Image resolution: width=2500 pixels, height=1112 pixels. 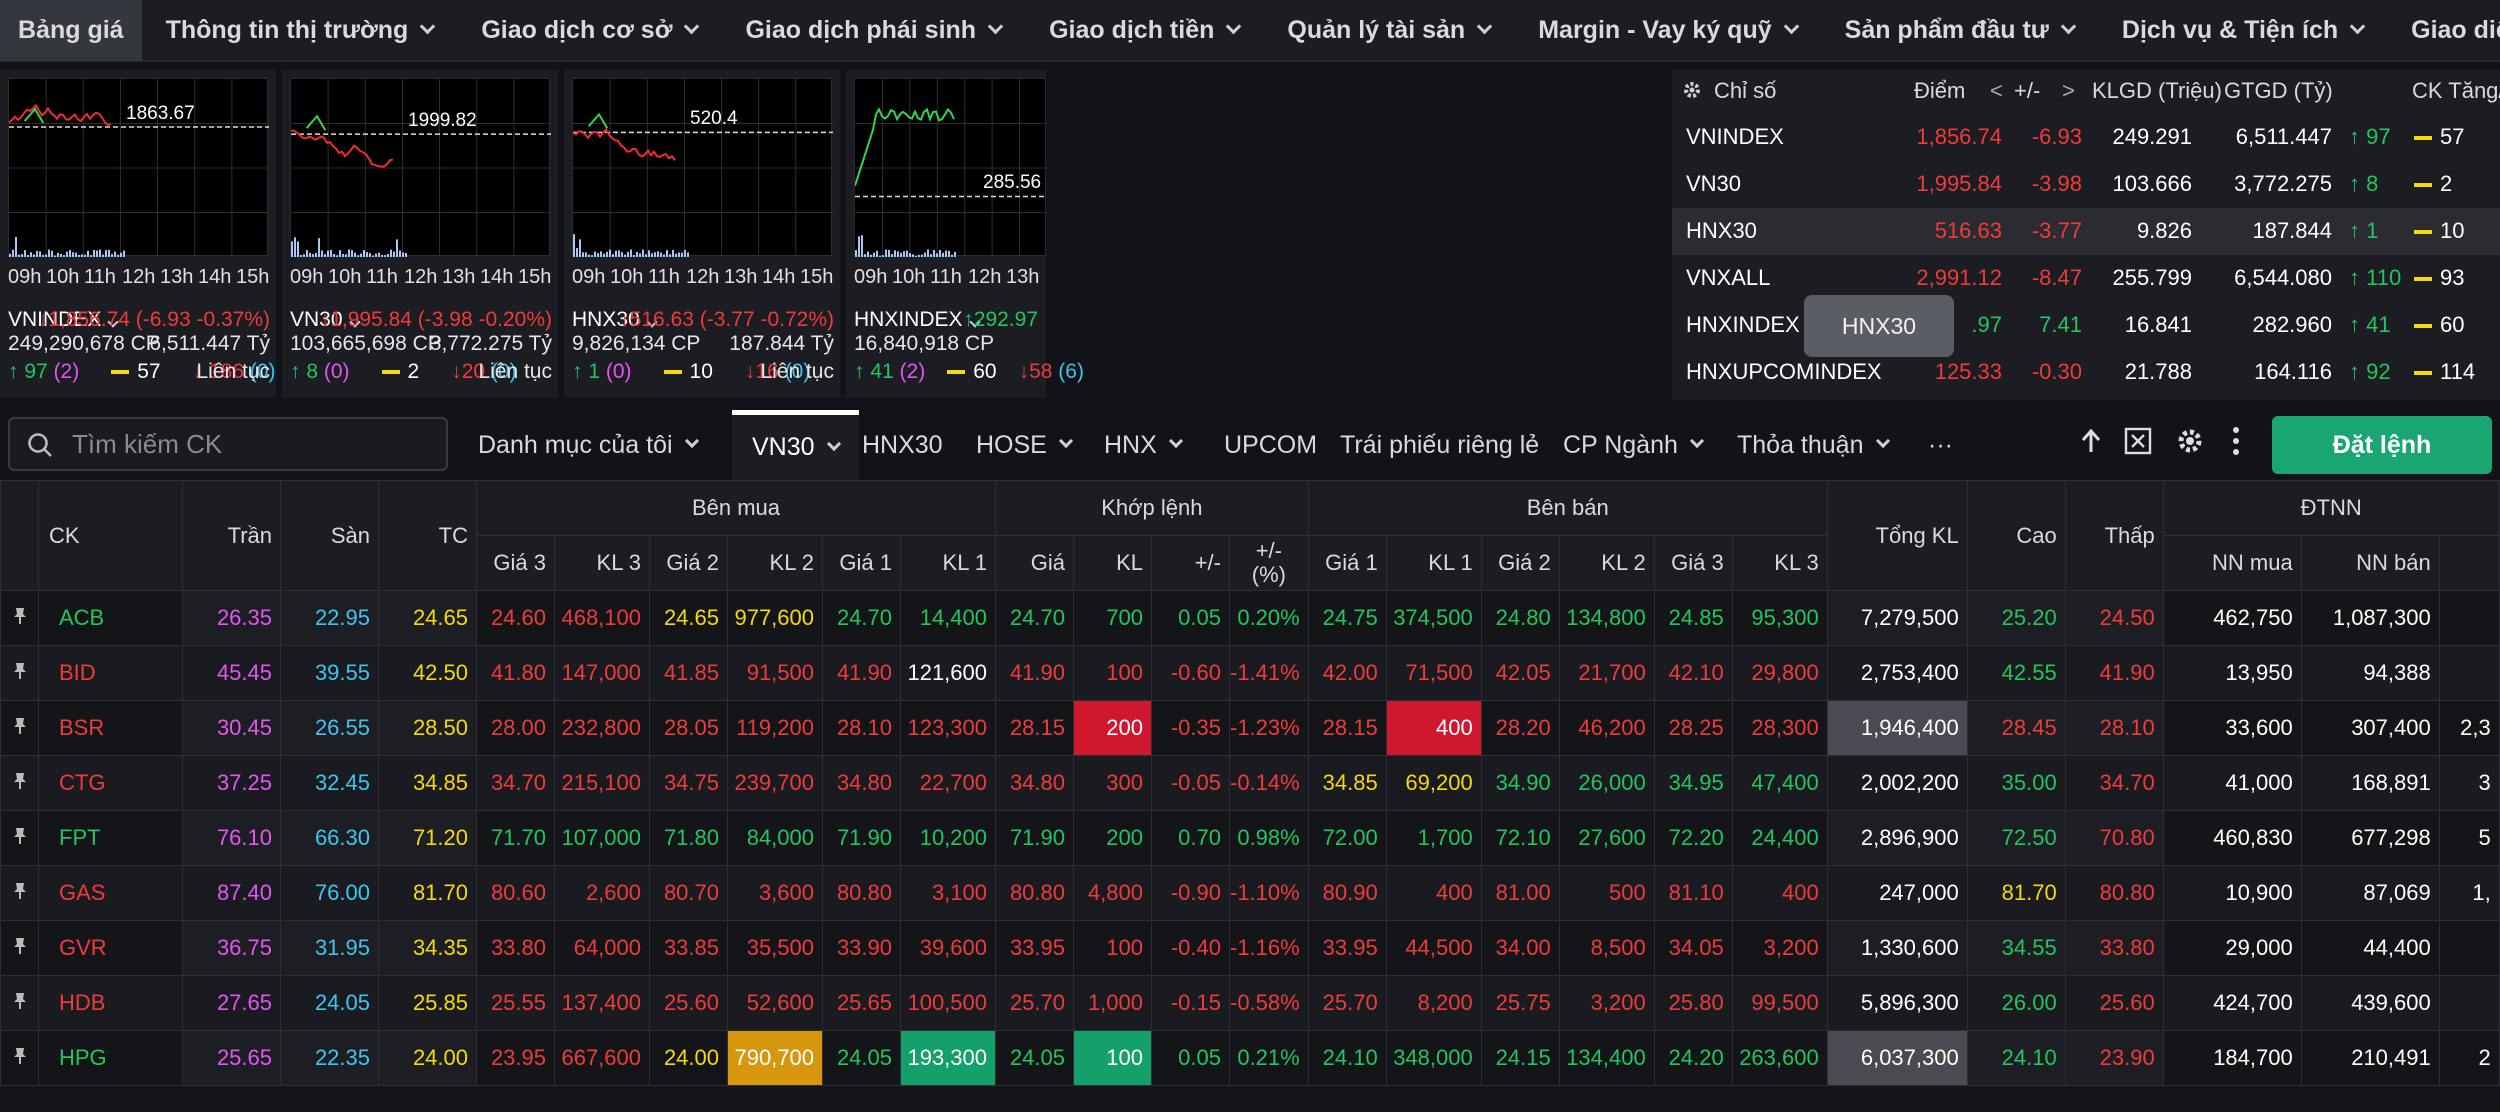 What do you see at coordinates (775, 838) in the screenshot?
I see `cell-7: 84,000` at bounding box center [775, 838].